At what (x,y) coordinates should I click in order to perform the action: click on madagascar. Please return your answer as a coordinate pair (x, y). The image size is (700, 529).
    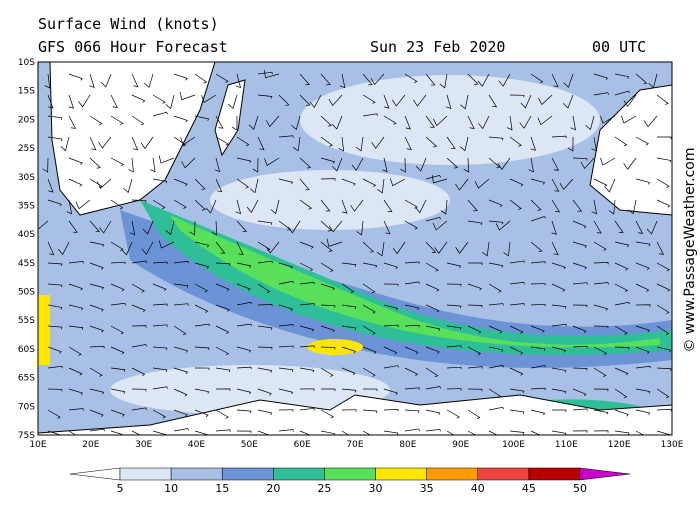
    Looking at the image, I should click on (230, 118).